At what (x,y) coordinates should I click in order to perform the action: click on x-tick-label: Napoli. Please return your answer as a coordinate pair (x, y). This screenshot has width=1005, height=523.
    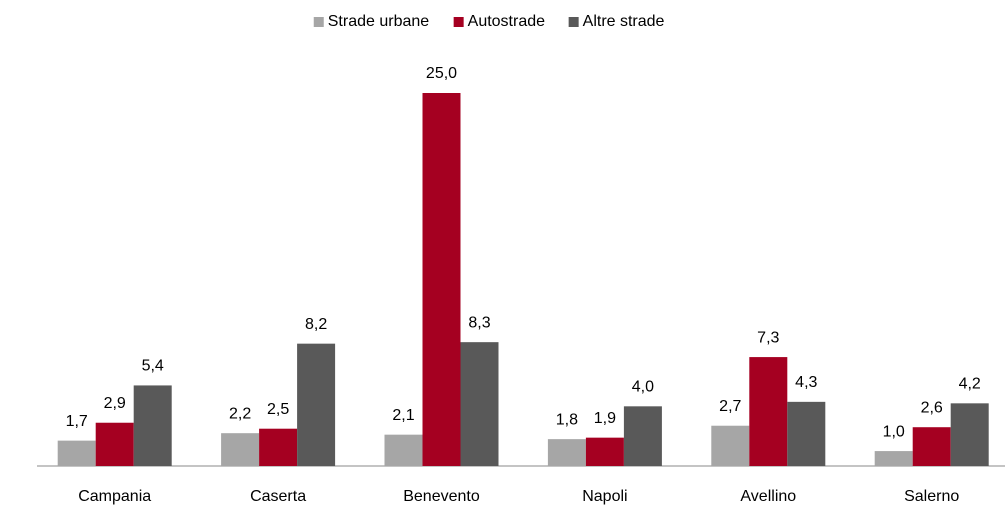
    Looking at the image, I should click on (604, 496).